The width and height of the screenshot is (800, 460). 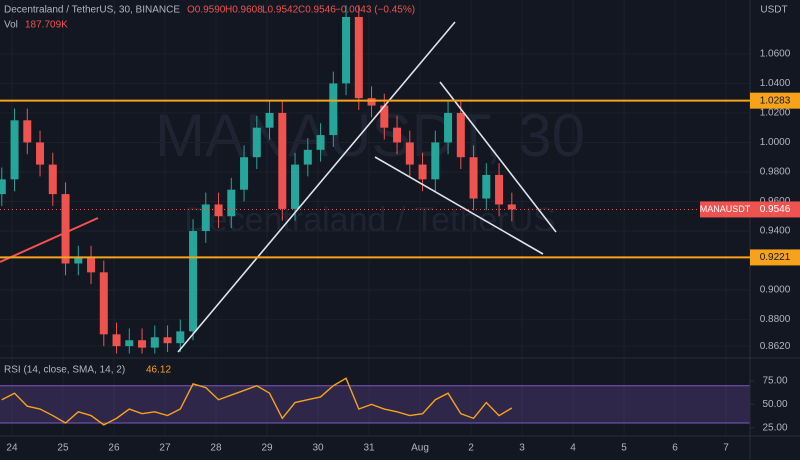 I want to click on y-tick-label: 50.00, so click(x=774, y=404).